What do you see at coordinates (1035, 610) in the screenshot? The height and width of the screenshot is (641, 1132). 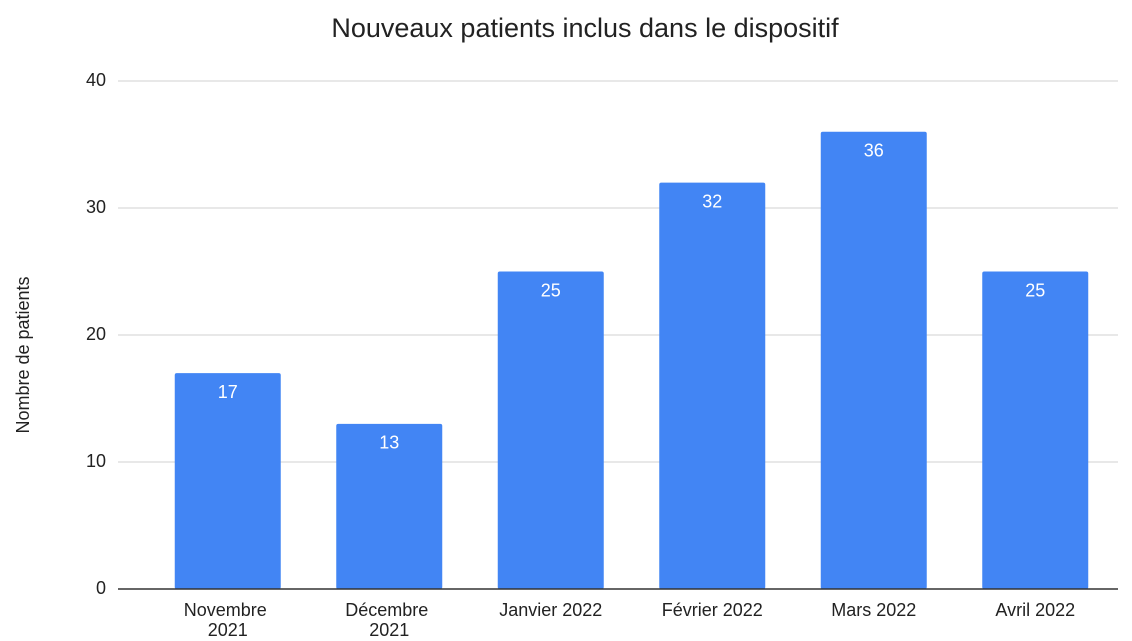 I see `x-tick-label: Avril 2022` at bounding box center [1035, 610].